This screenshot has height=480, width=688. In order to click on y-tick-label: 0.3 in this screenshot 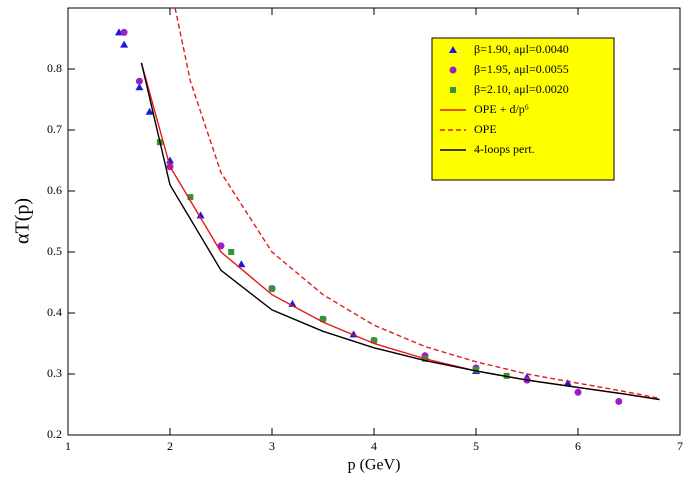, I will do `click(54, 373)`.